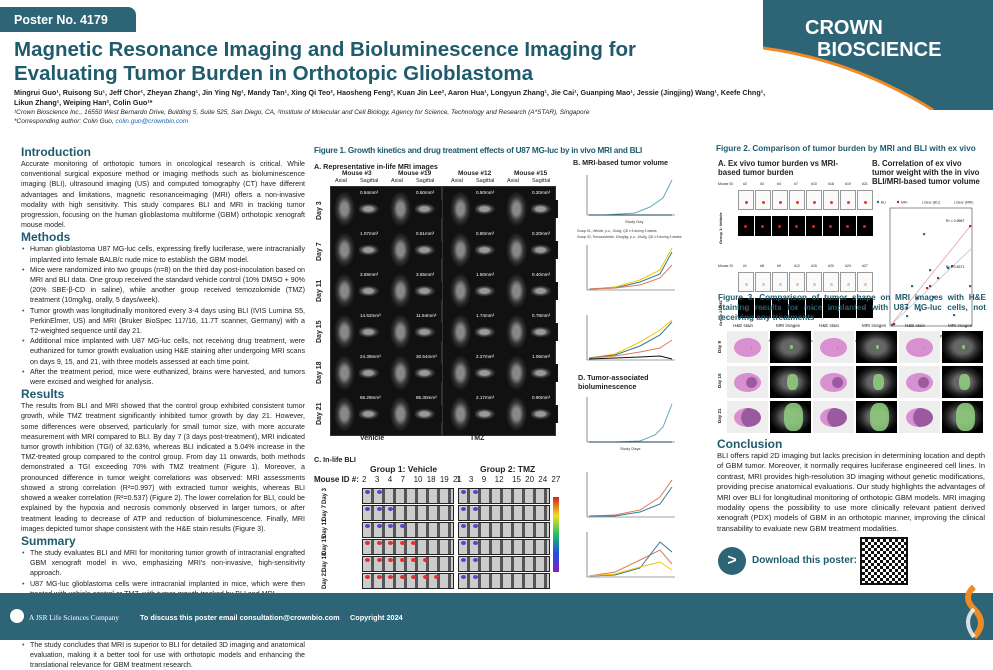 The width and height of the screenshot is (993, 670). I want to click on tumor-volume-value: 0.20mm³, so click(541, 233).